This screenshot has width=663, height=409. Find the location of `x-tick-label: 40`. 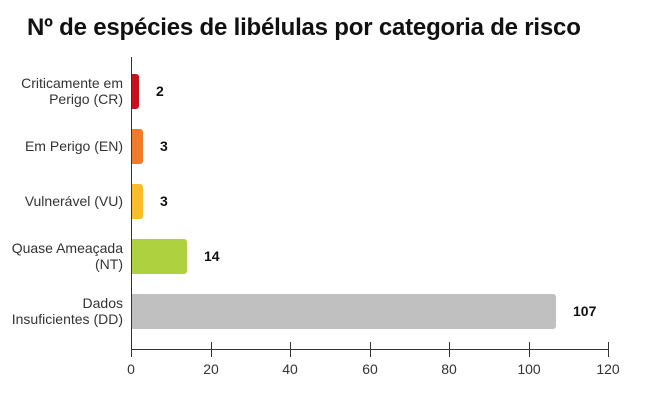

x-tick-label: 40 is located at coordinates (290, 369).